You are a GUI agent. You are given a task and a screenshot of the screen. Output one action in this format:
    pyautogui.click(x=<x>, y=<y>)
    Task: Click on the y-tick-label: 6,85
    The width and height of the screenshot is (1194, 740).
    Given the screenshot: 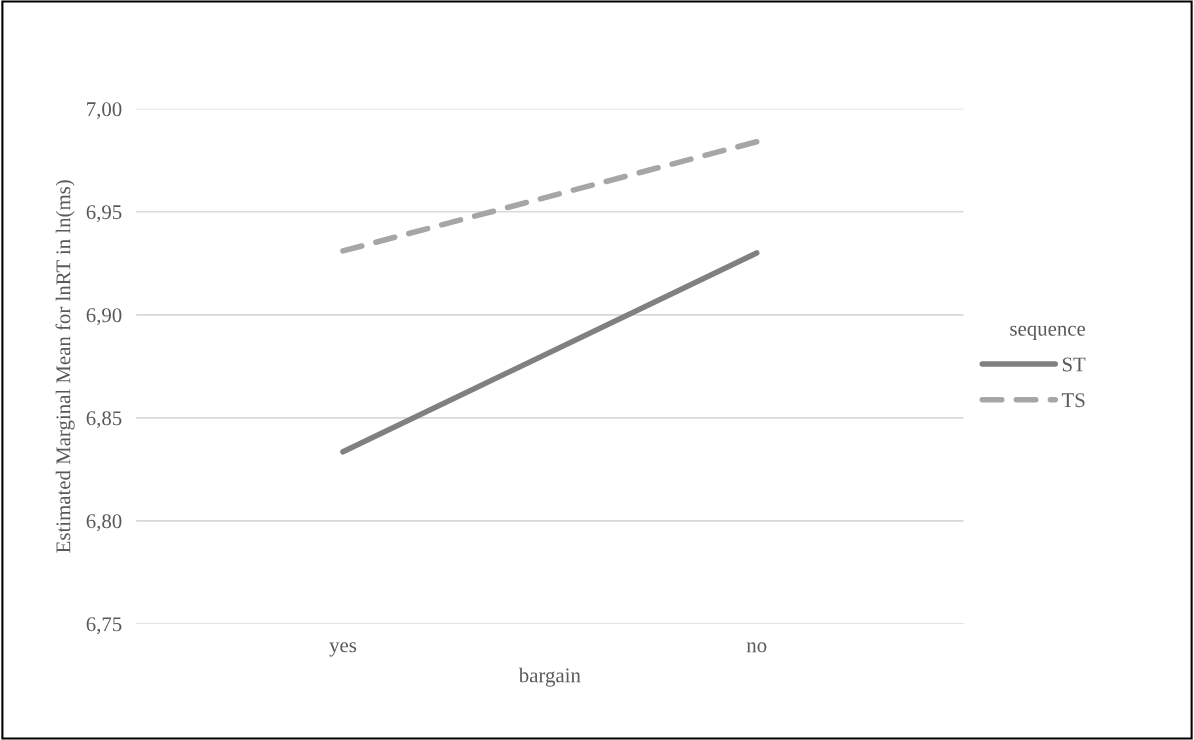 What is the action you would take?
    pyautogui.click(x=104, y=420)
    